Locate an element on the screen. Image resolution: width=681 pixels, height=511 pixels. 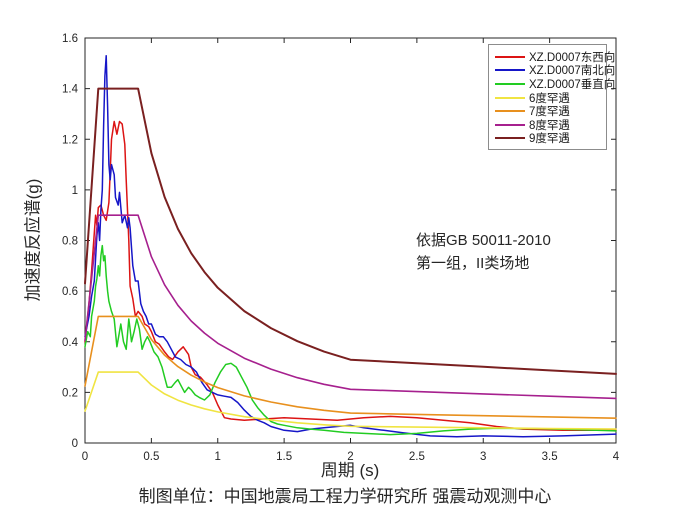
legend-label: XZ.D0007东西向 is located at coordinates (572, 57).